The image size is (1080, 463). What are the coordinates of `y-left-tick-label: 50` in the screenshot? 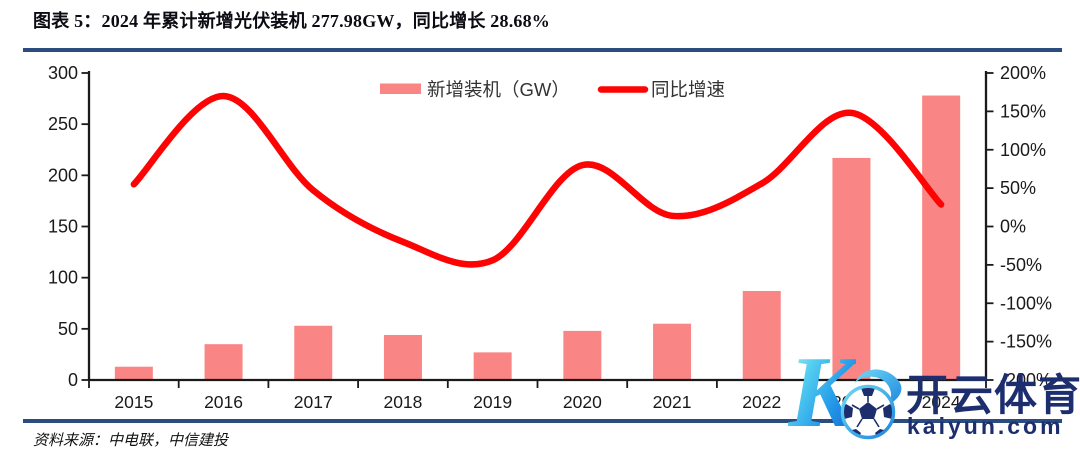 It's located at (68, 329).